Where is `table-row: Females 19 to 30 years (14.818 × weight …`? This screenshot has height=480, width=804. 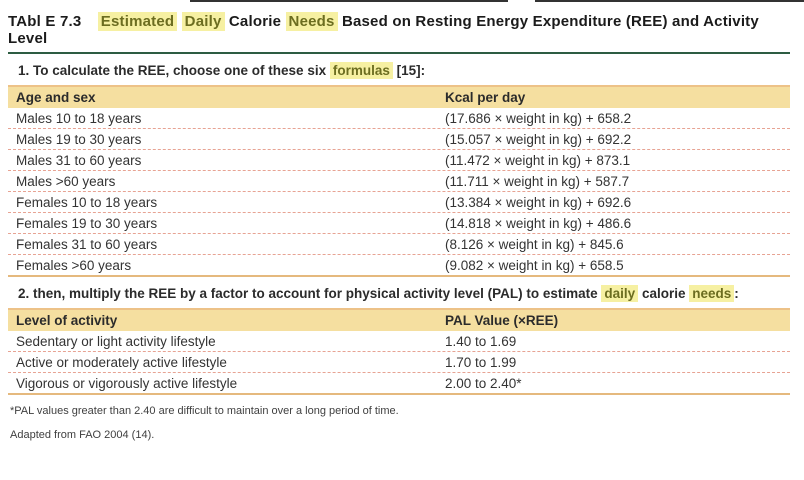
table-row: Females 19 to 30 years (14.818 × weight … is located at coordinates (399, 223).